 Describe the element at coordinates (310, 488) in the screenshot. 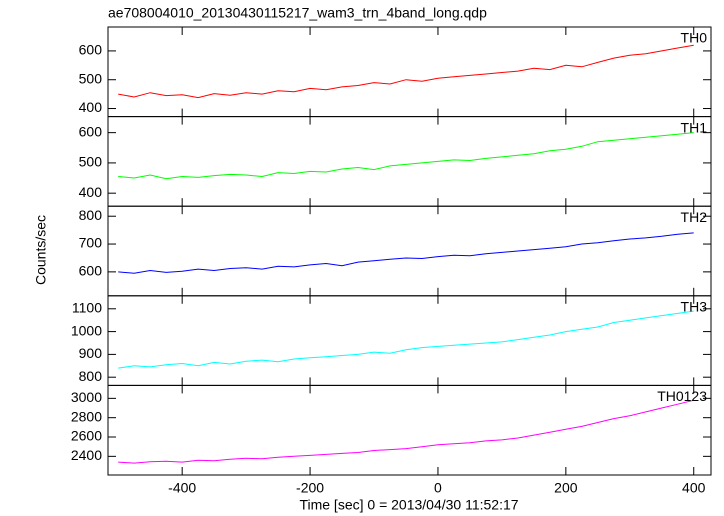

I see `x-tick-label: -200` at that location.